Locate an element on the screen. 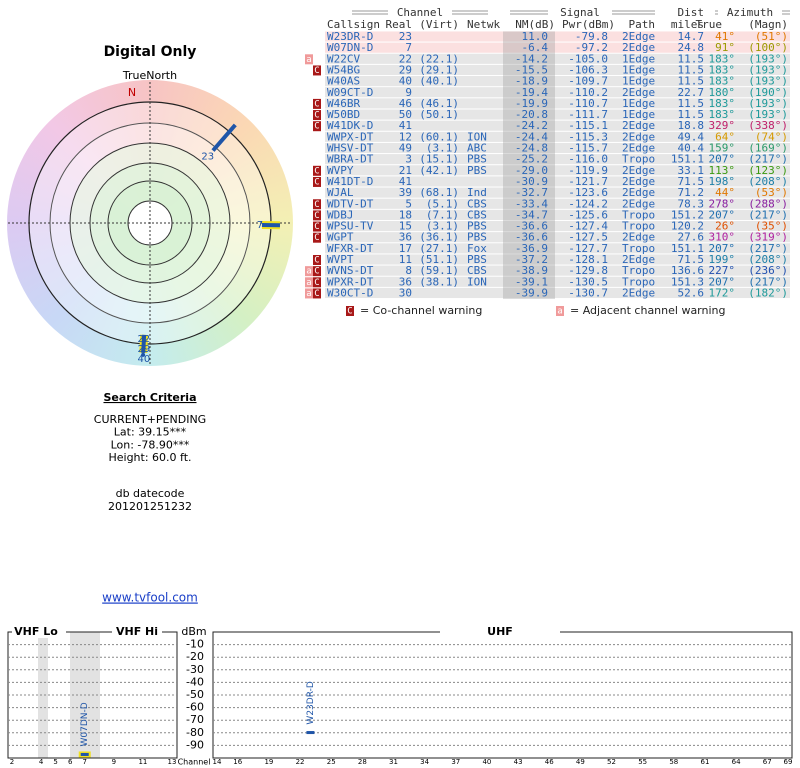 The image size is (800, 768). table-cell: CBS is located at coordinates (477, 203).